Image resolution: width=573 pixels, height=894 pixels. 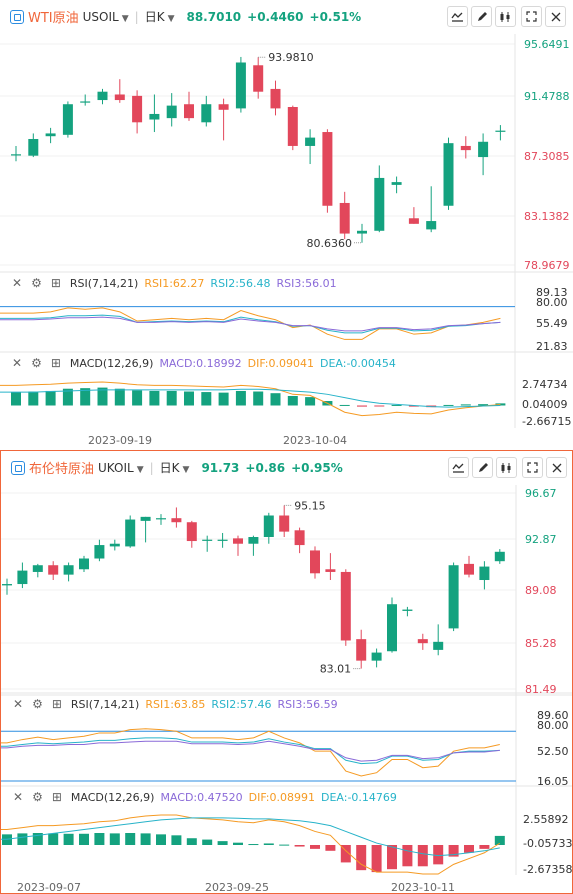 What do you see at coordinates (62, 469) in the screenshot?
I see `instrument-name: 布伦特原油` at bounding box center [62, 469].